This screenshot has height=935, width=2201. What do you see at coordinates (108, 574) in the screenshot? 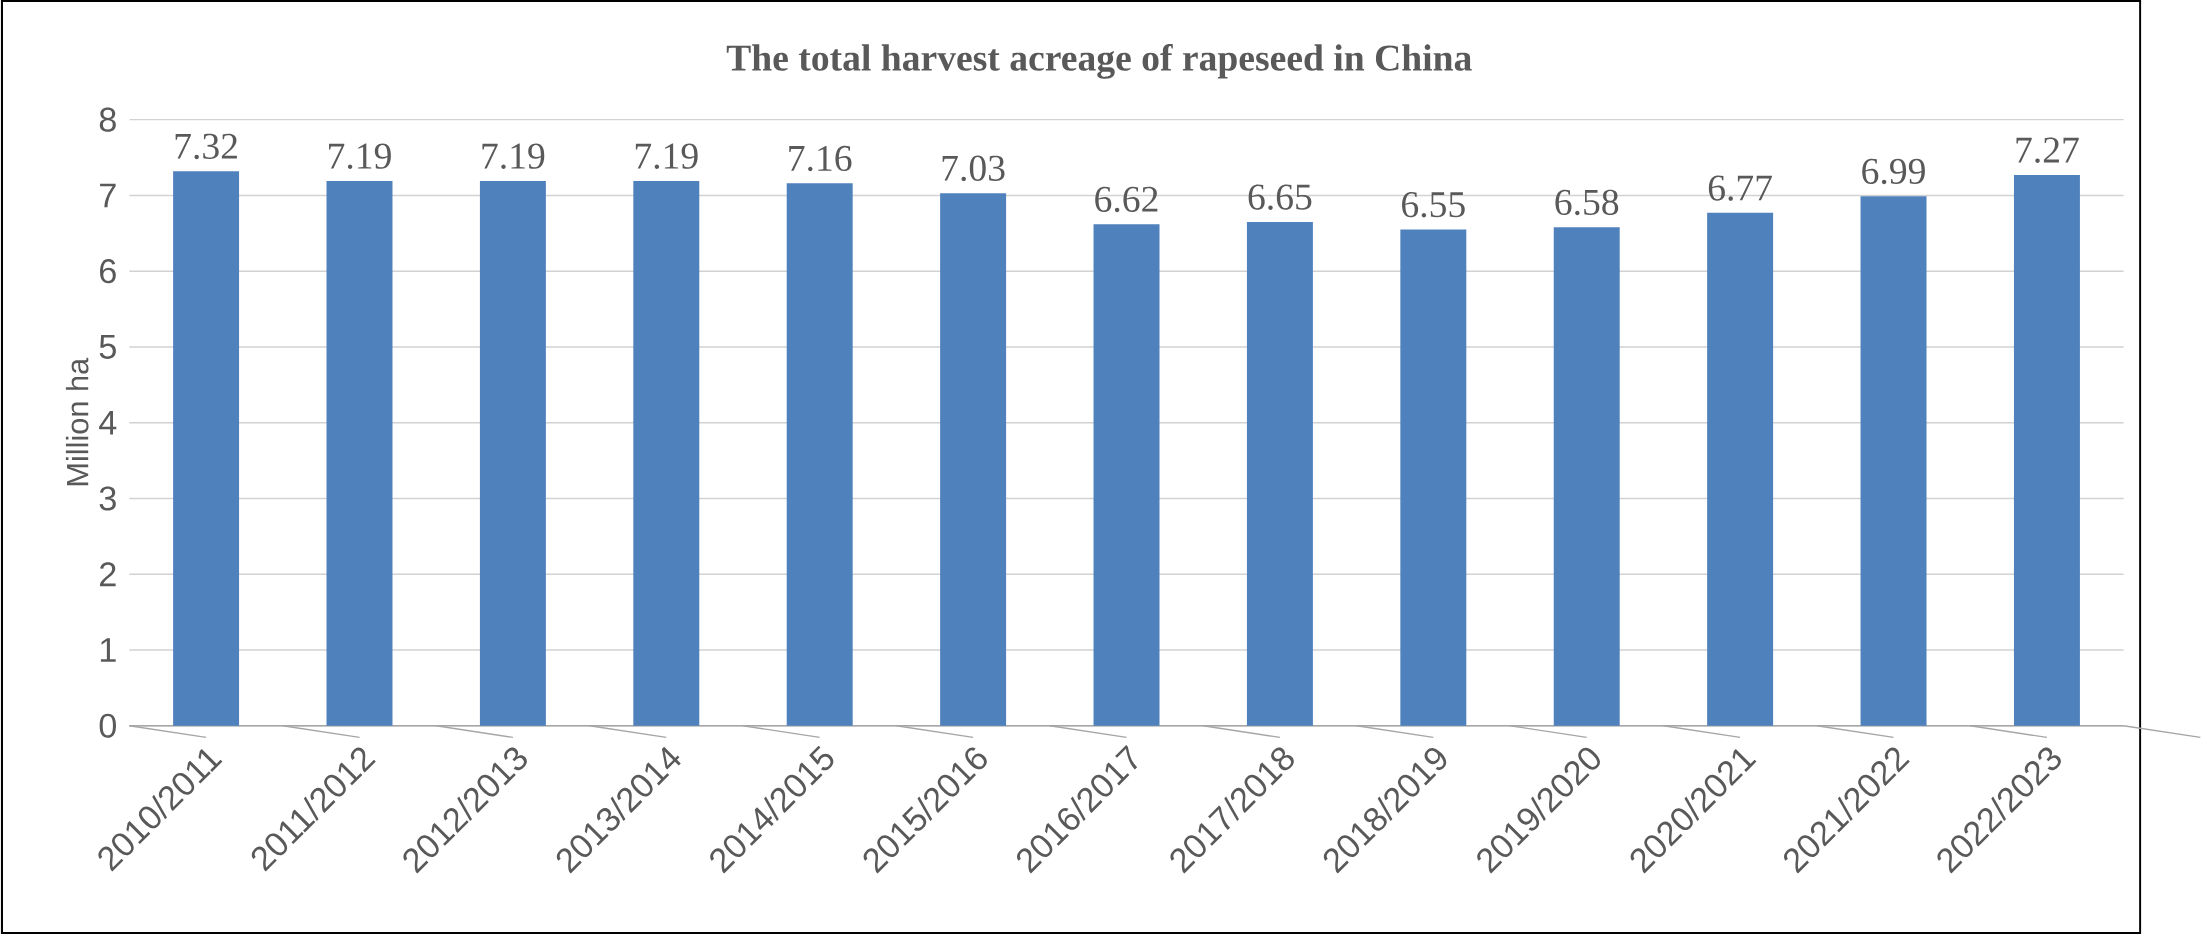
I see `y-tick-label: 2` at bounding box center [108, 574].